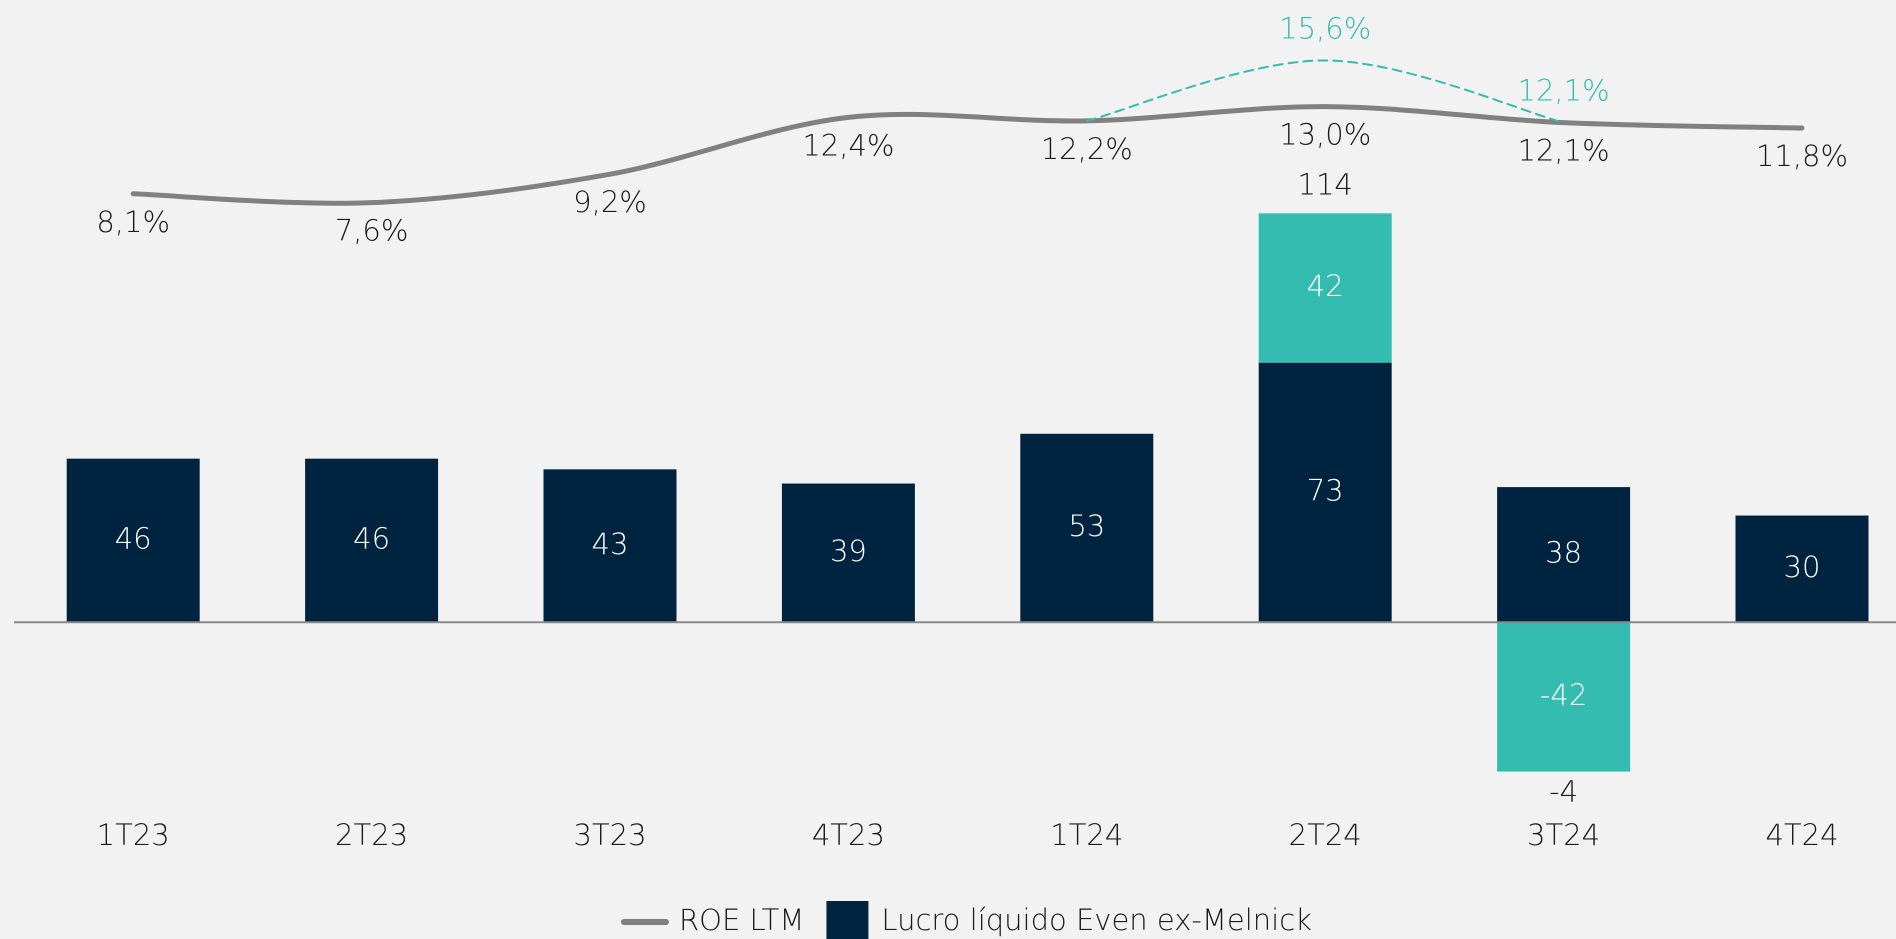 This screenshot has width=1896, height=939. What do you see at coordinates (1325, 28) in the screenshot?
I see `line-value-label: 15,6%` at bounding box center [1325, 28].